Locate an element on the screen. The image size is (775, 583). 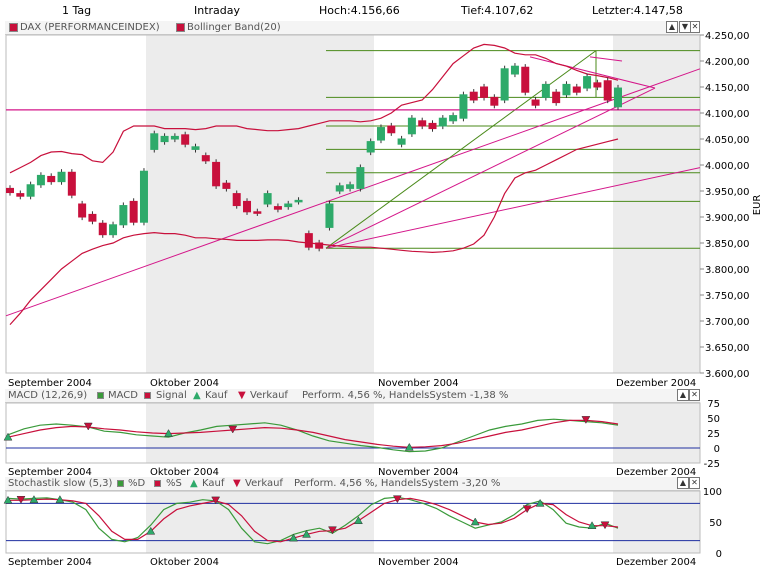
price-ytick-label-8: 3.850,00 is located at coordinates (727, 244).